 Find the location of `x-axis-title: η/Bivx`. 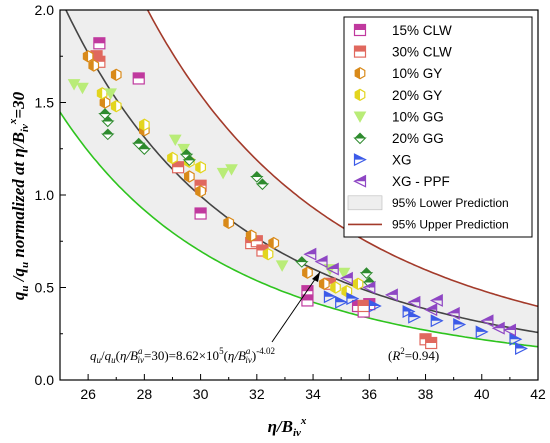

x-axis-title: η/Bivx is located at coordinates (287, 427).